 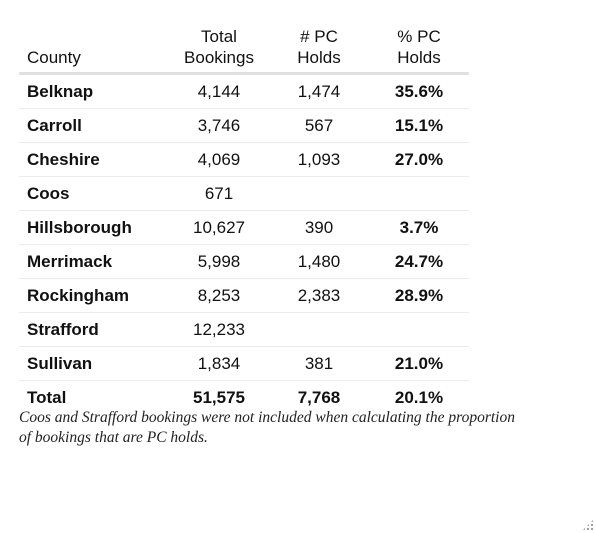 What do you see at coordinates (219, 329) in the screenshot?
I see `total-bookings-cell: 12,233` at bounding box center [219, 329].